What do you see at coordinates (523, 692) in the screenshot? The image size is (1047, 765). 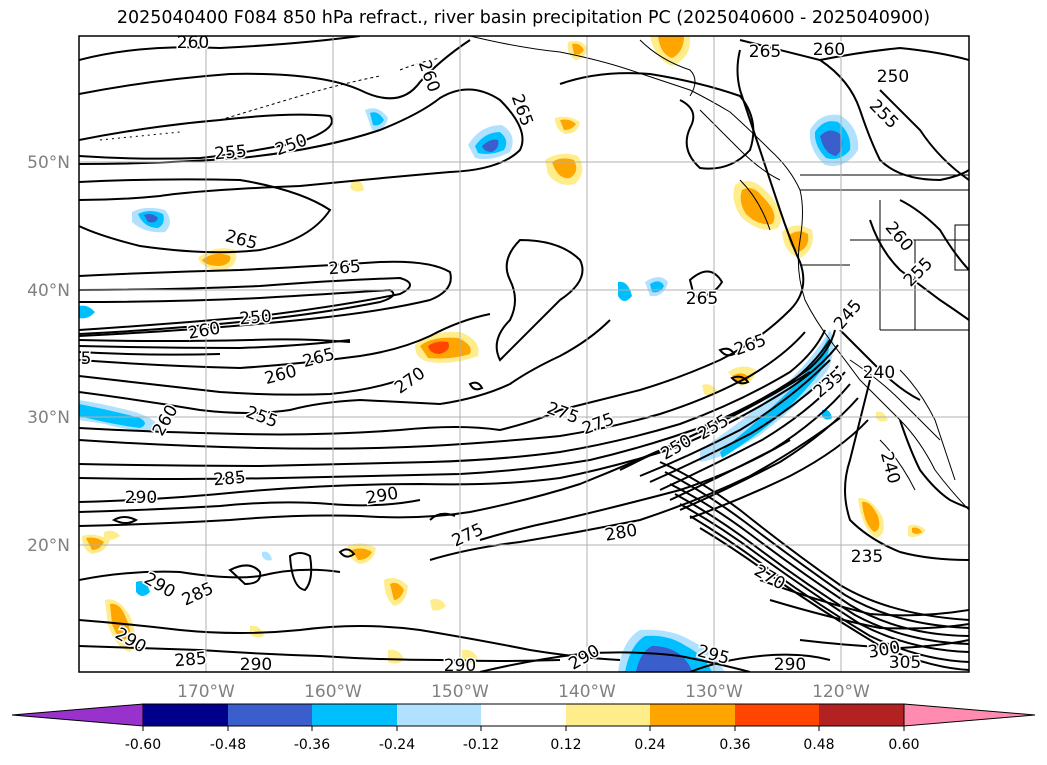 I see `lon-tick-labels: 170°W 160°W 150°W 140°W 130°W 120°W` at bounding box center [523, 692].